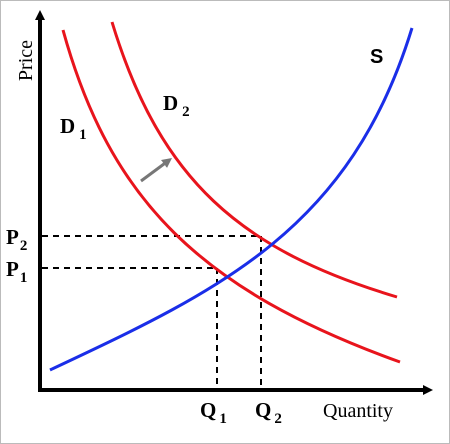 The image size is (450, 444). Describe the element at coordinates (24, 246) in the screenshot. I see `price-subscript: 2` at that location.